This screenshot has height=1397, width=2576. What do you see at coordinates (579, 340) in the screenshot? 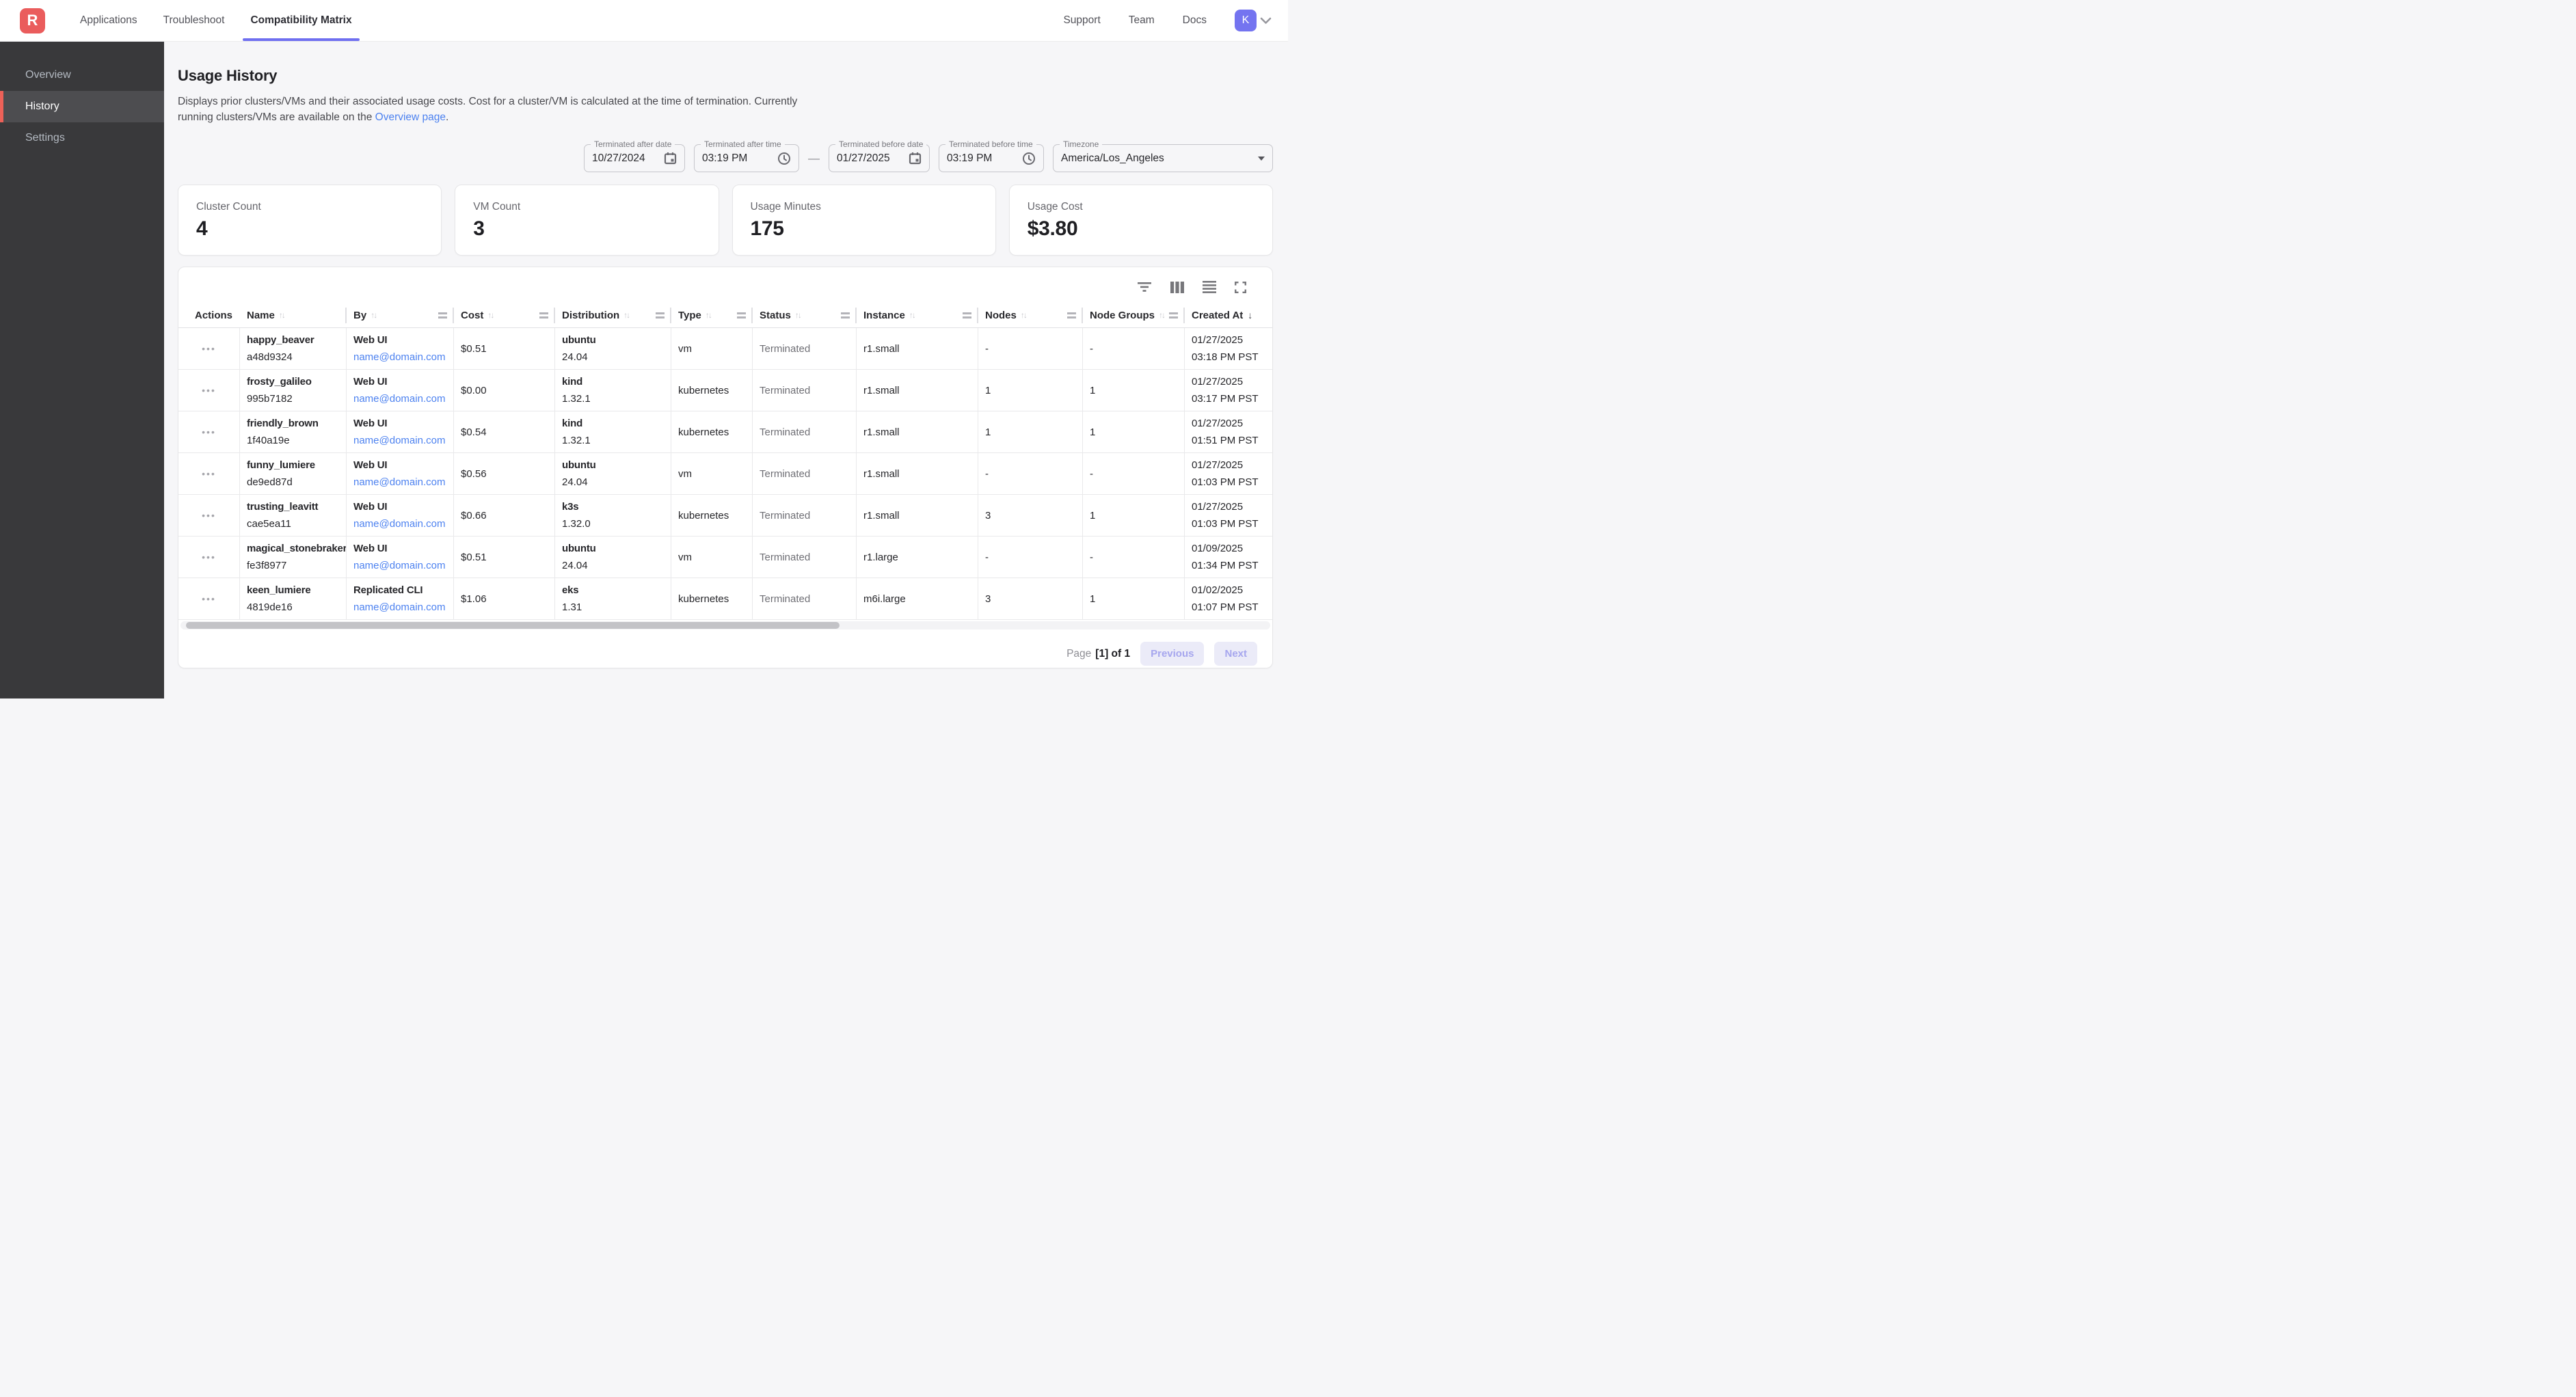
I see `distribution-name: ubuntu` at bounding box center [579, 340].